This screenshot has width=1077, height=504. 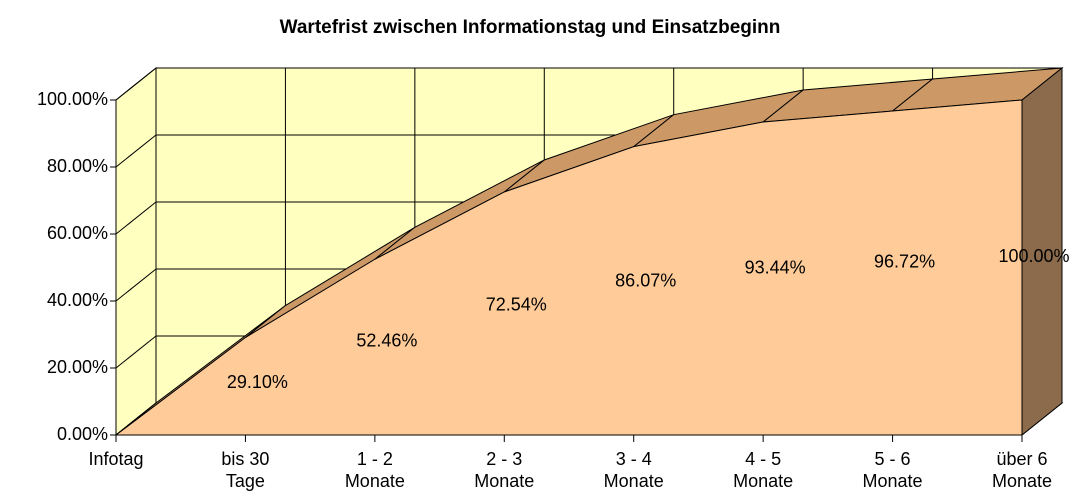 What do you see at coordinates (77, 233) in the screenshot?
I see `y-tick-label: 60.00%` at bounding box center [77, 233].